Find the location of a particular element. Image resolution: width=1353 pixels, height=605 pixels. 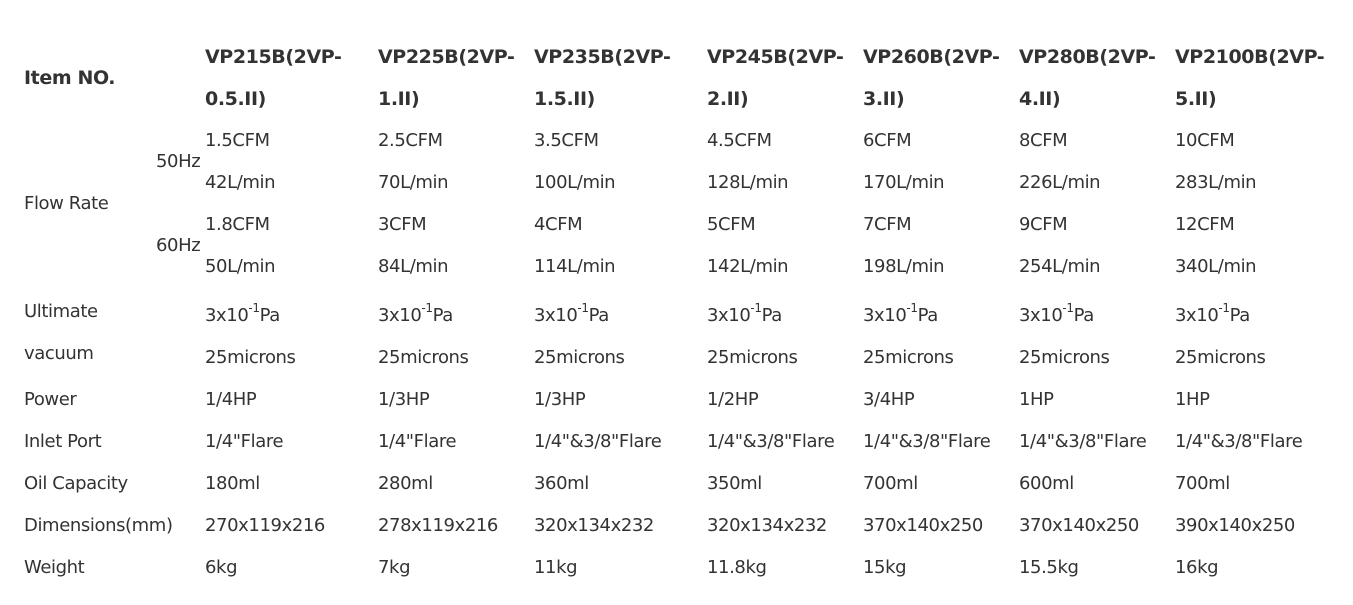

spec-cell: 1/4"Flare is located at coordinates (244, 441).